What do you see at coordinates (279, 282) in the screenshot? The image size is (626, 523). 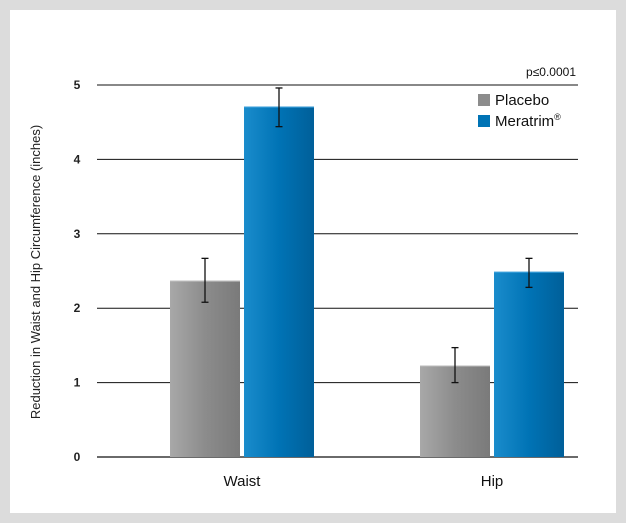 I see `bar-meratrim-waist` at bounding box center [279, 282].